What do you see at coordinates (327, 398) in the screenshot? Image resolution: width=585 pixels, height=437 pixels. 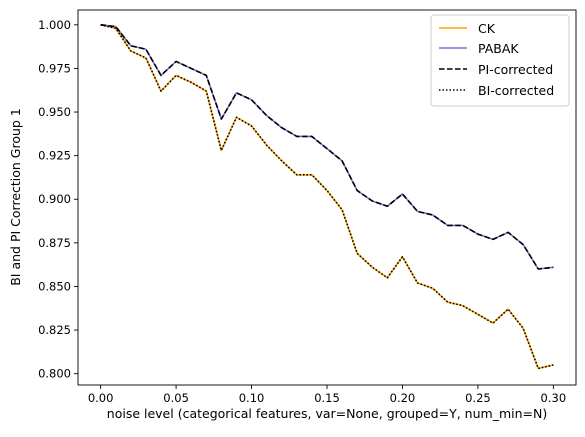 I see `x-tick-label: 0.15` at bounding box center [327, 398].